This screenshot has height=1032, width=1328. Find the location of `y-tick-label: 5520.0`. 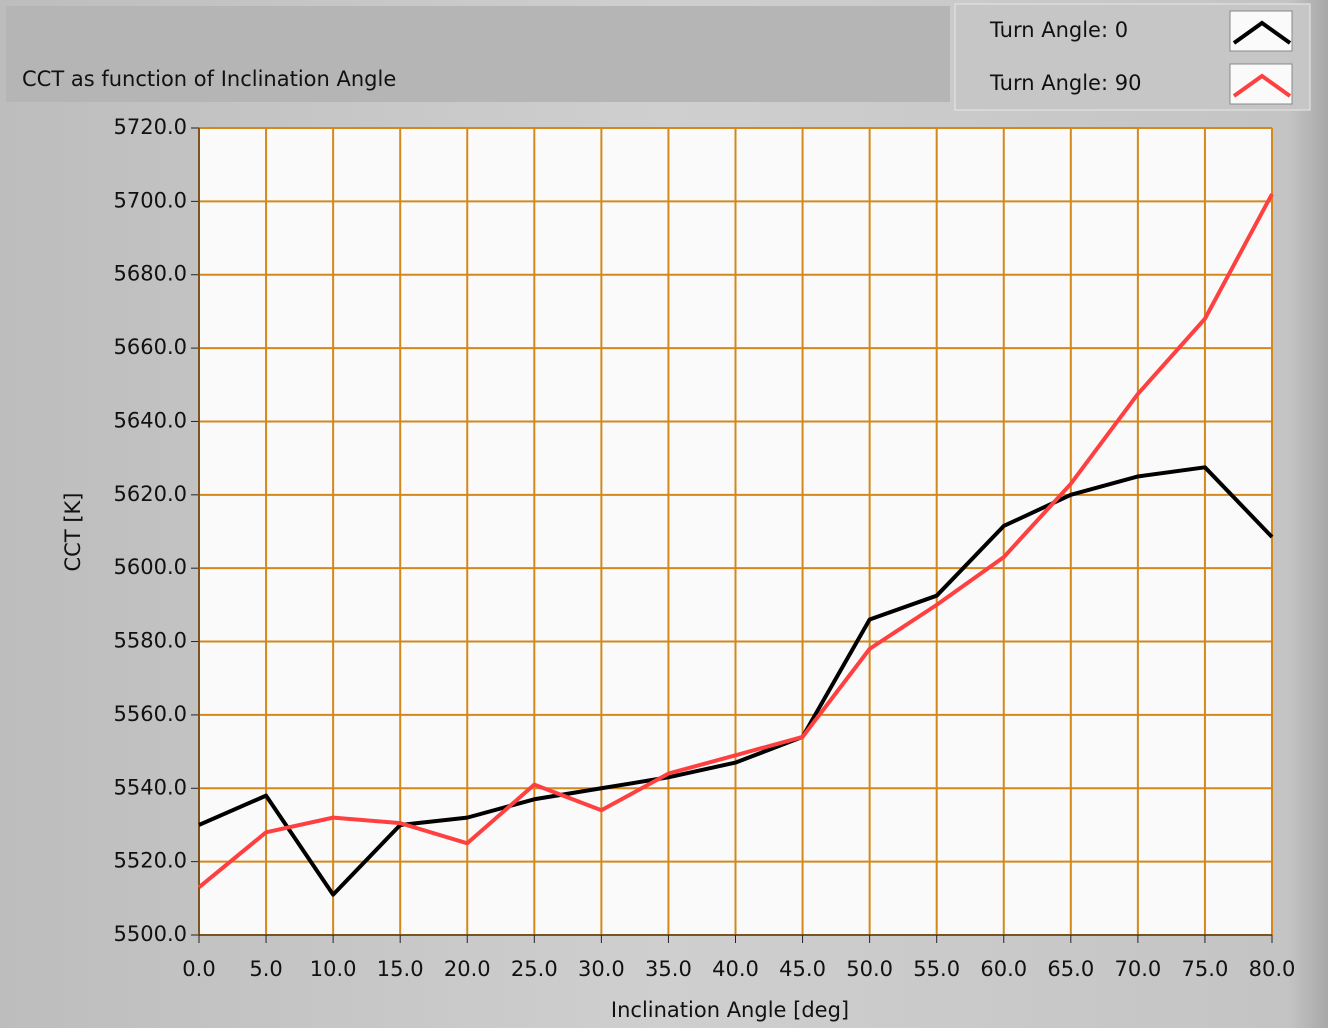

y-tick-label: 5520.0 is located at coordinates (150, 861).